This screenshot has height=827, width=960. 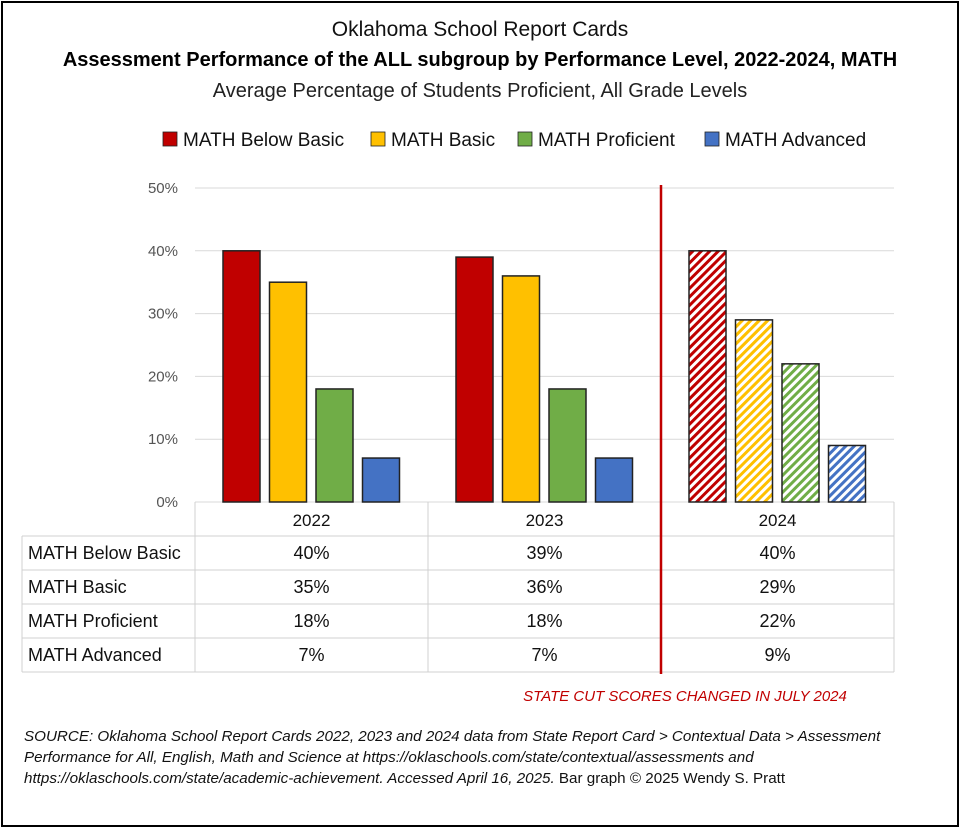 What do you see at coordinates (685, 696) in the screenshot?
I see `cut-score-annotation: STATE CUT SCORES CHANGED IN JULY 2024` at bounding box center [685, 696].